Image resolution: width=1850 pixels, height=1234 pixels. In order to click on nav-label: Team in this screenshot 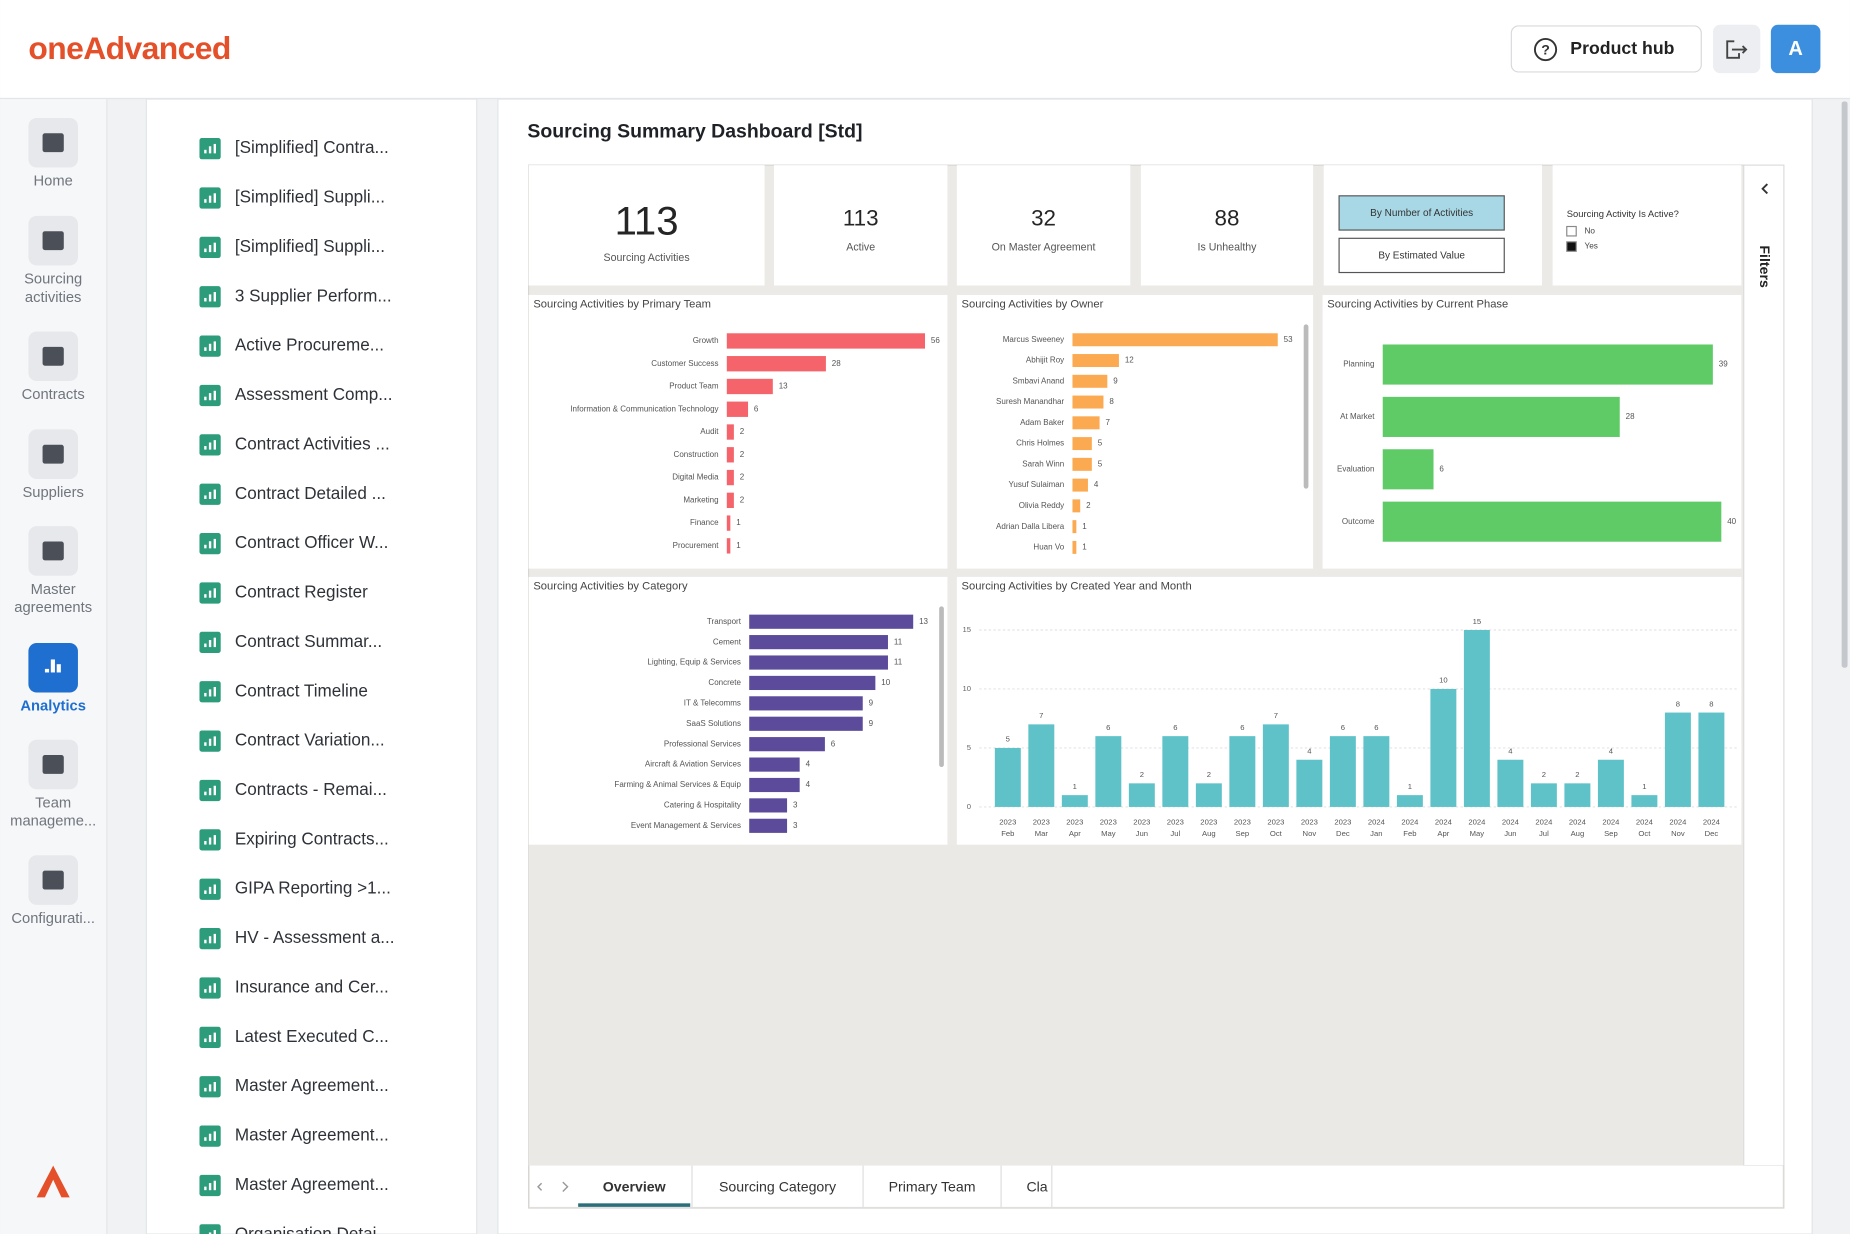, I will do `click(53, 803)`.